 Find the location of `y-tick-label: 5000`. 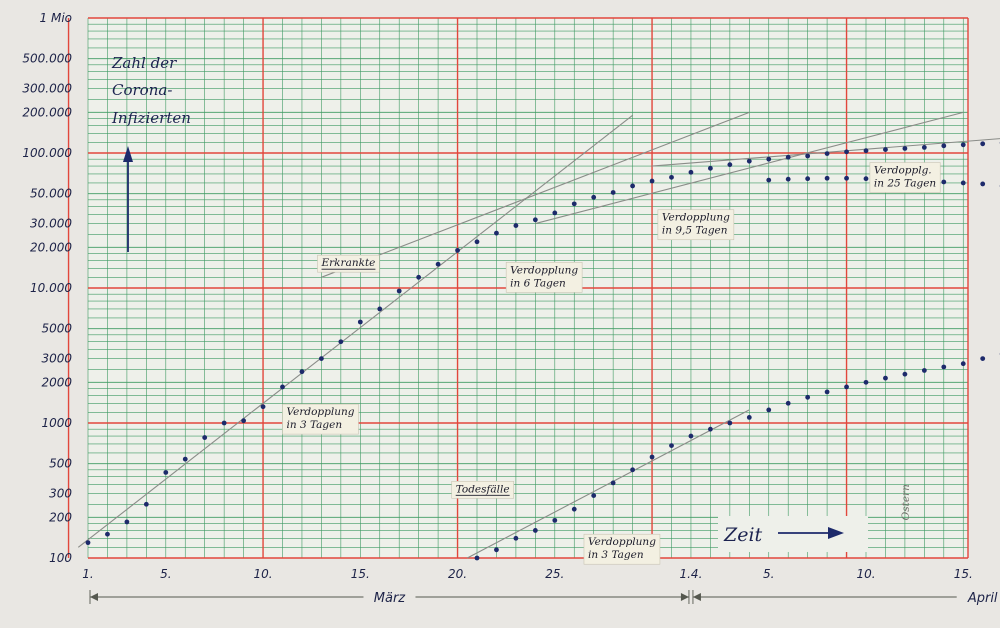

y-tick-label: 5000 is located at coordinates (56, 329).